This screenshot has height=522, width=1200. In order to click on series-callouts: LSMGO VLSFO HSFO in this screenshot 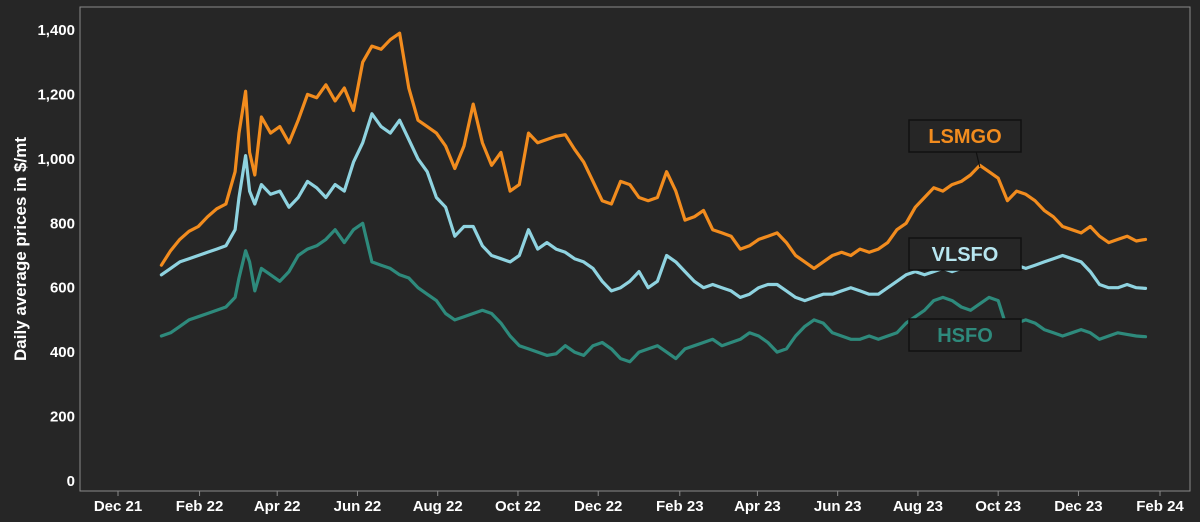, I will do `click(965, 235)`.